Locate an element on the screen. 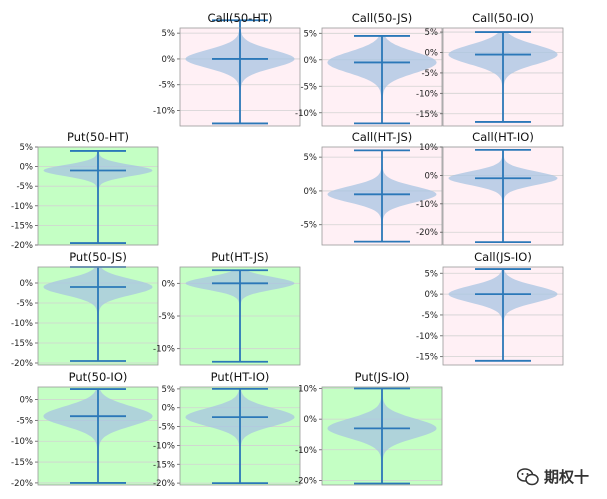 The height and width of the screenshot is (499, 607). panel-title: Call(JS-IO) is located at coordinates (503, 257).